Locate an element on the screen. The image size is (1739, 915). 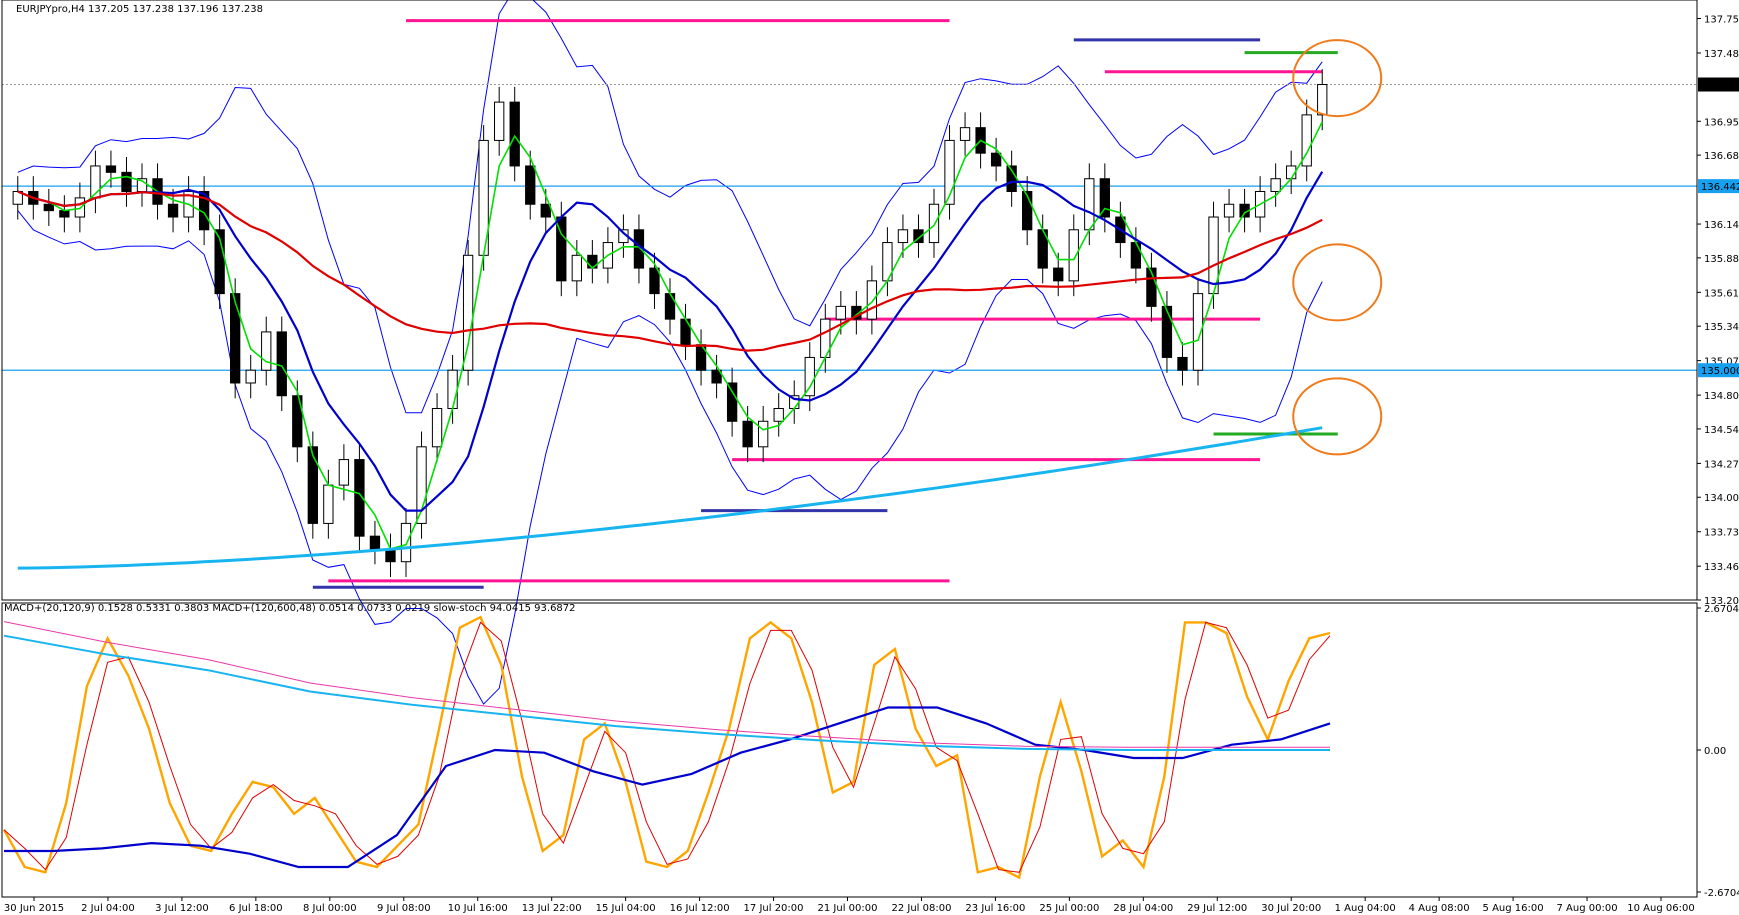
price-tick-label: 136.685 is located at coordinates (1721, 156).